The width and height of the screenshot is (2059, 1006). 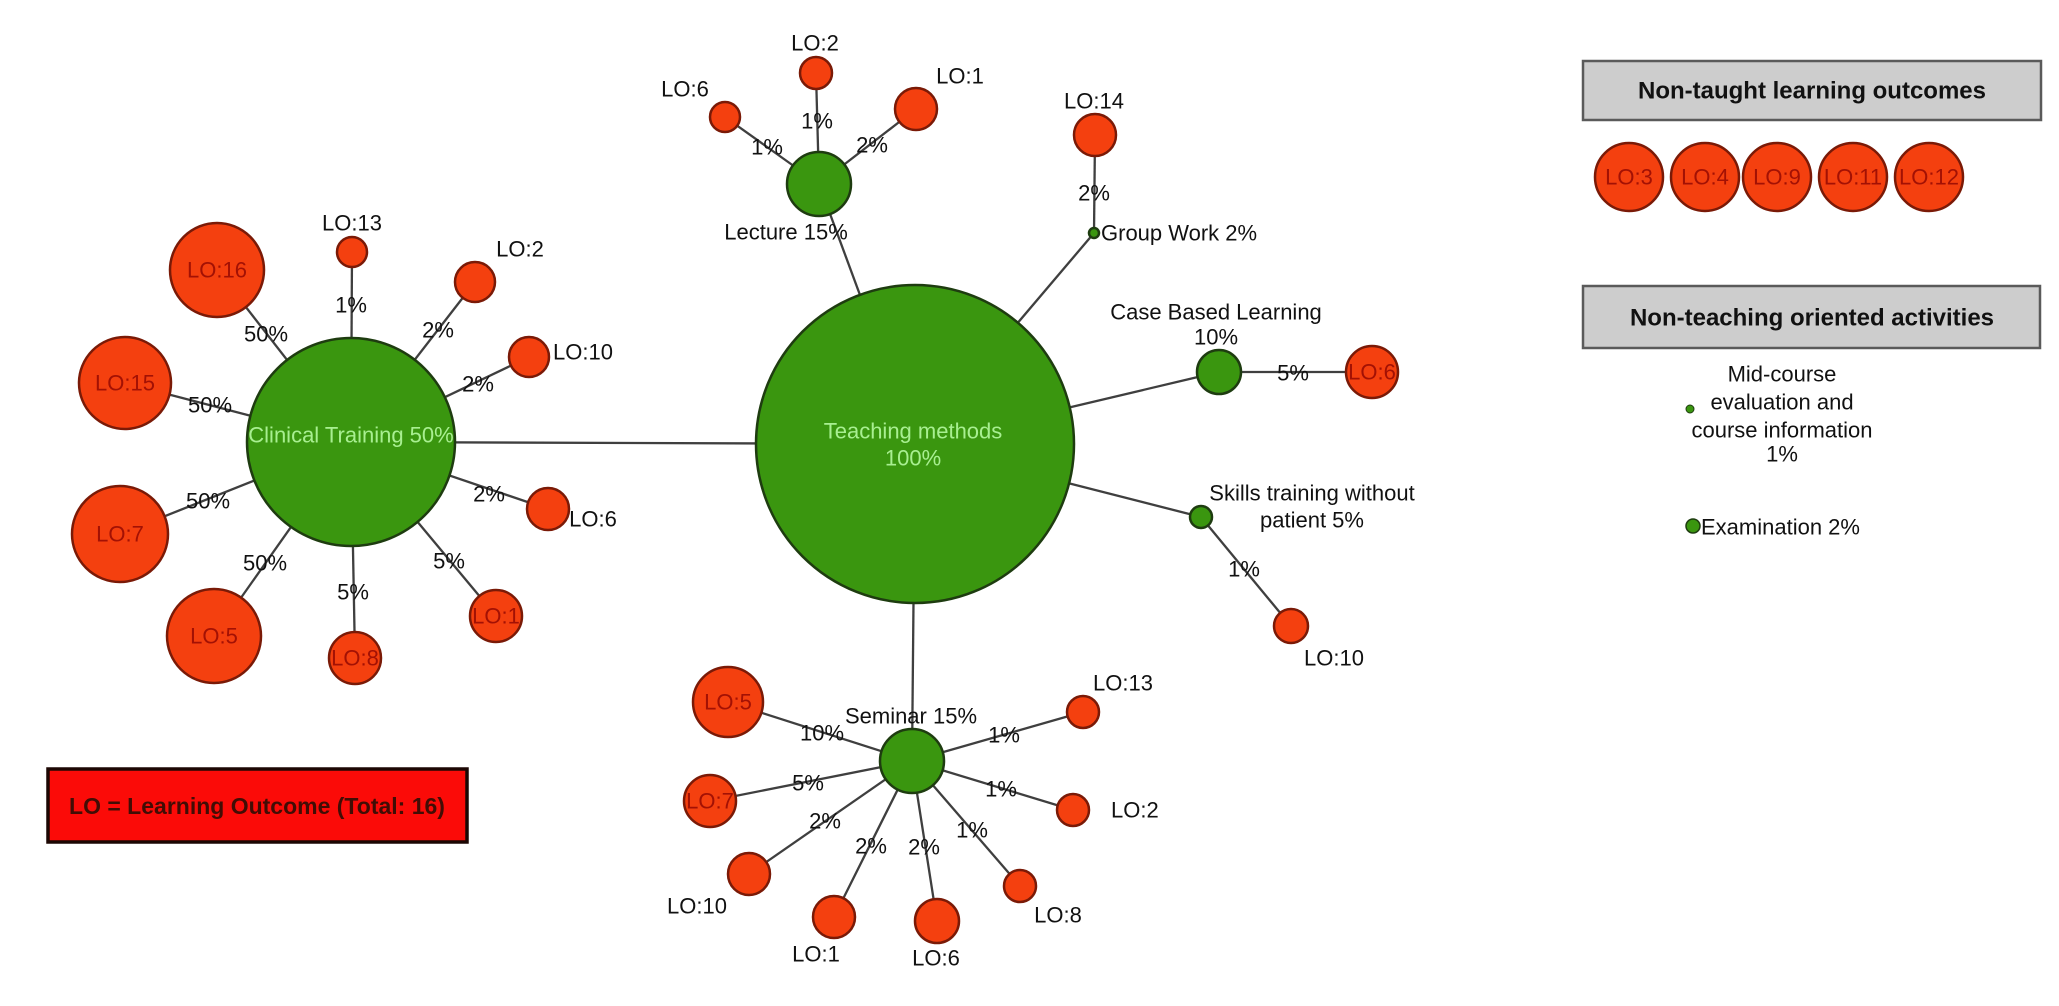 What do you see at coordinates (1782, 374) in the screenshot?
I see `svg-text: Mid-course` at bounding box center [1782, 374].